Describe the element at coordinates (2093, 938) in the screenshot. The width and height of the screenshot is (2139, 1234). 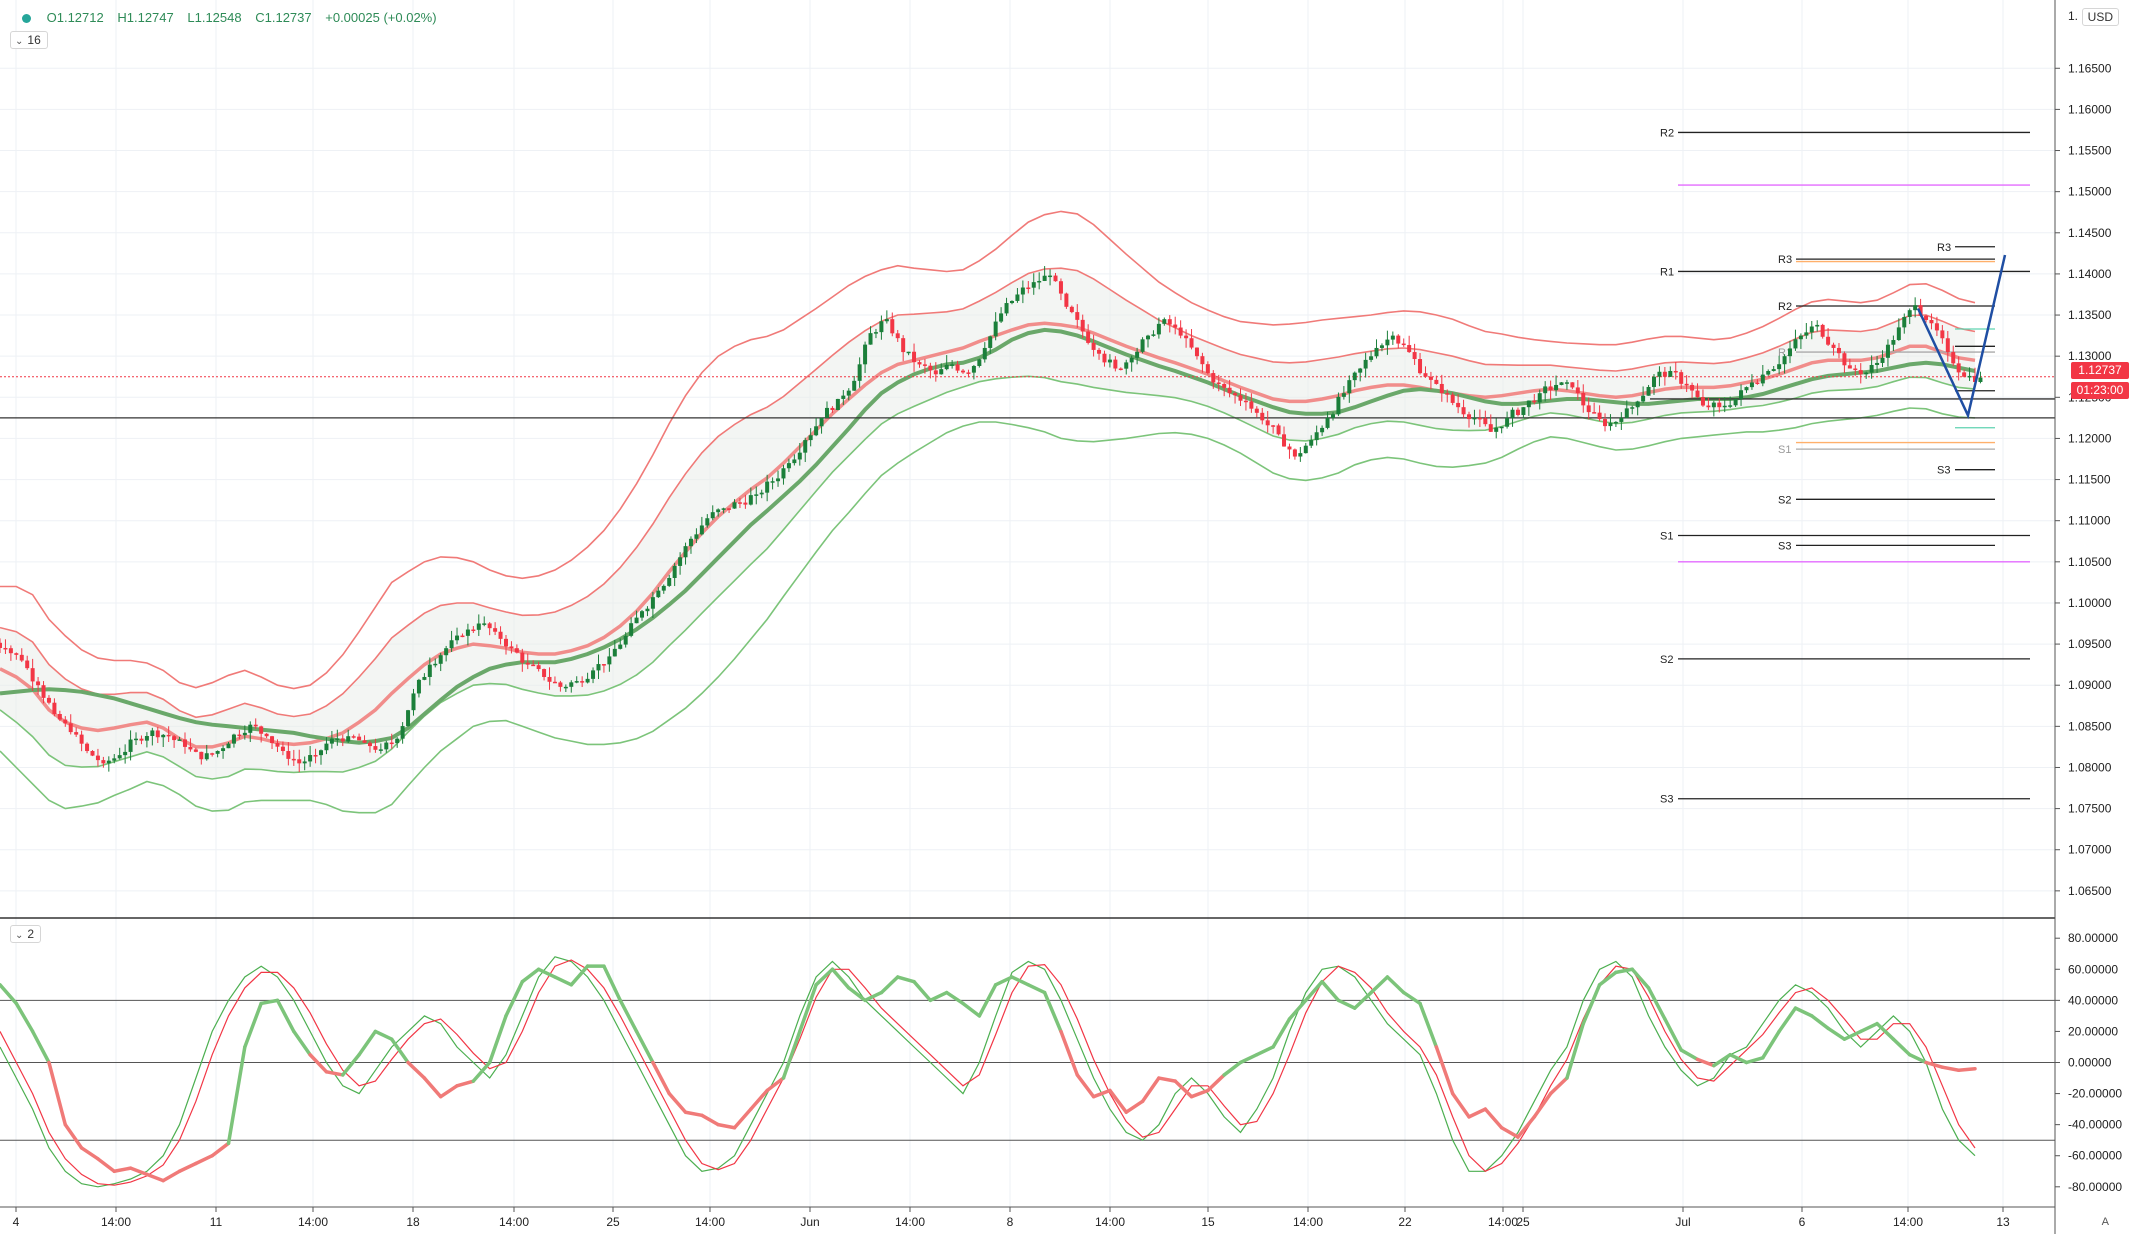
I see `osc-tick-label: 80.00000` at that location.